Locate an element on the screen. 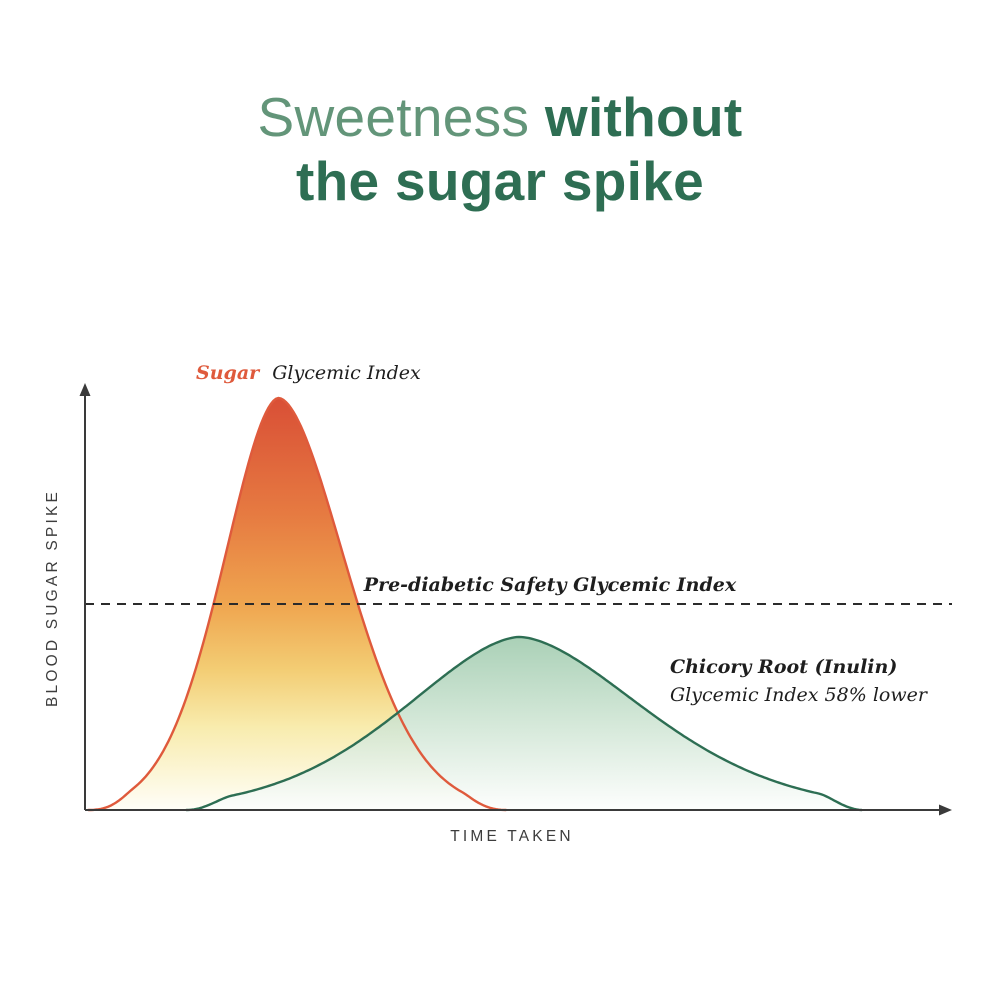 The image size is (1000, 1000). sugar-label: Sugar Glycemic Index is located at coordinates (308, 373).